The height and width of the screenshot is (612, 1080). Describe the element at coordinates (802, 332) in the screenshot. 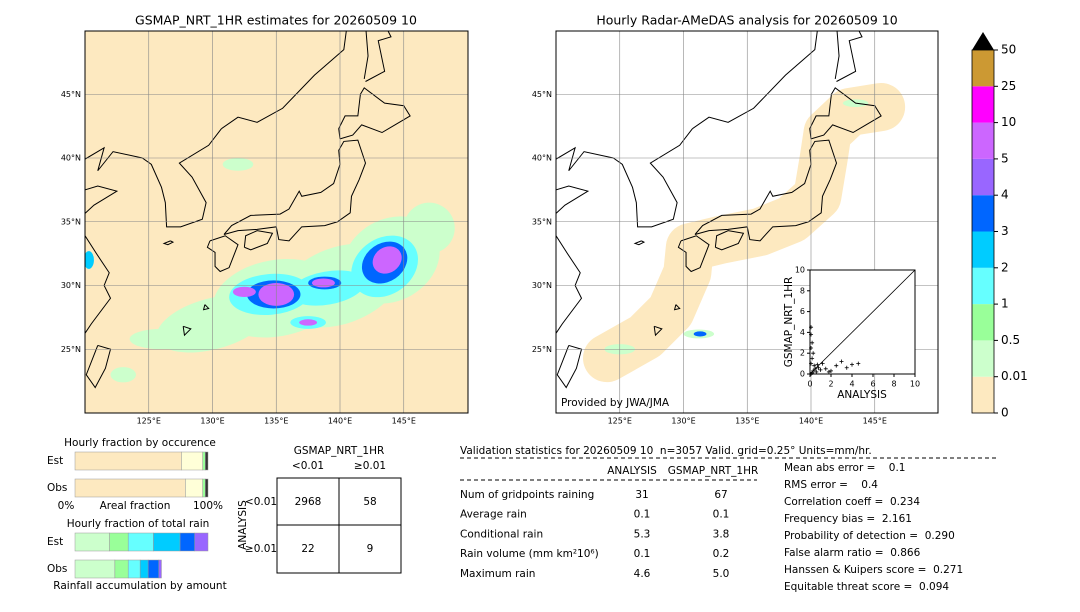

I see `y-tick-label: 4` at that location.